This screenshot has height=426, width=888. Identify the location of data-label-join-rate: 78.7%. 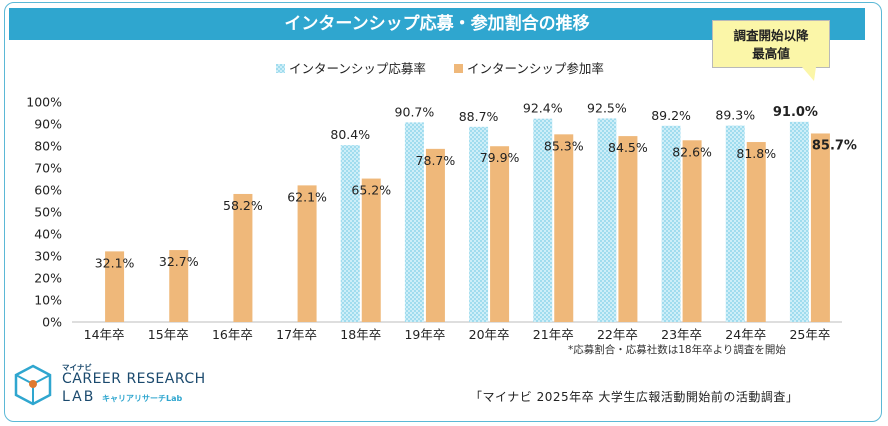
(436, 160).